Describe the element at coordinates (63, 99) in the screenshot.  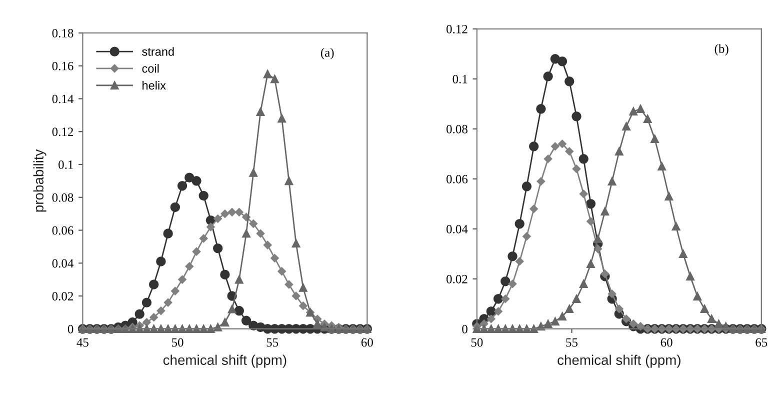
I see `y-tick-label: 0.14` at that location.